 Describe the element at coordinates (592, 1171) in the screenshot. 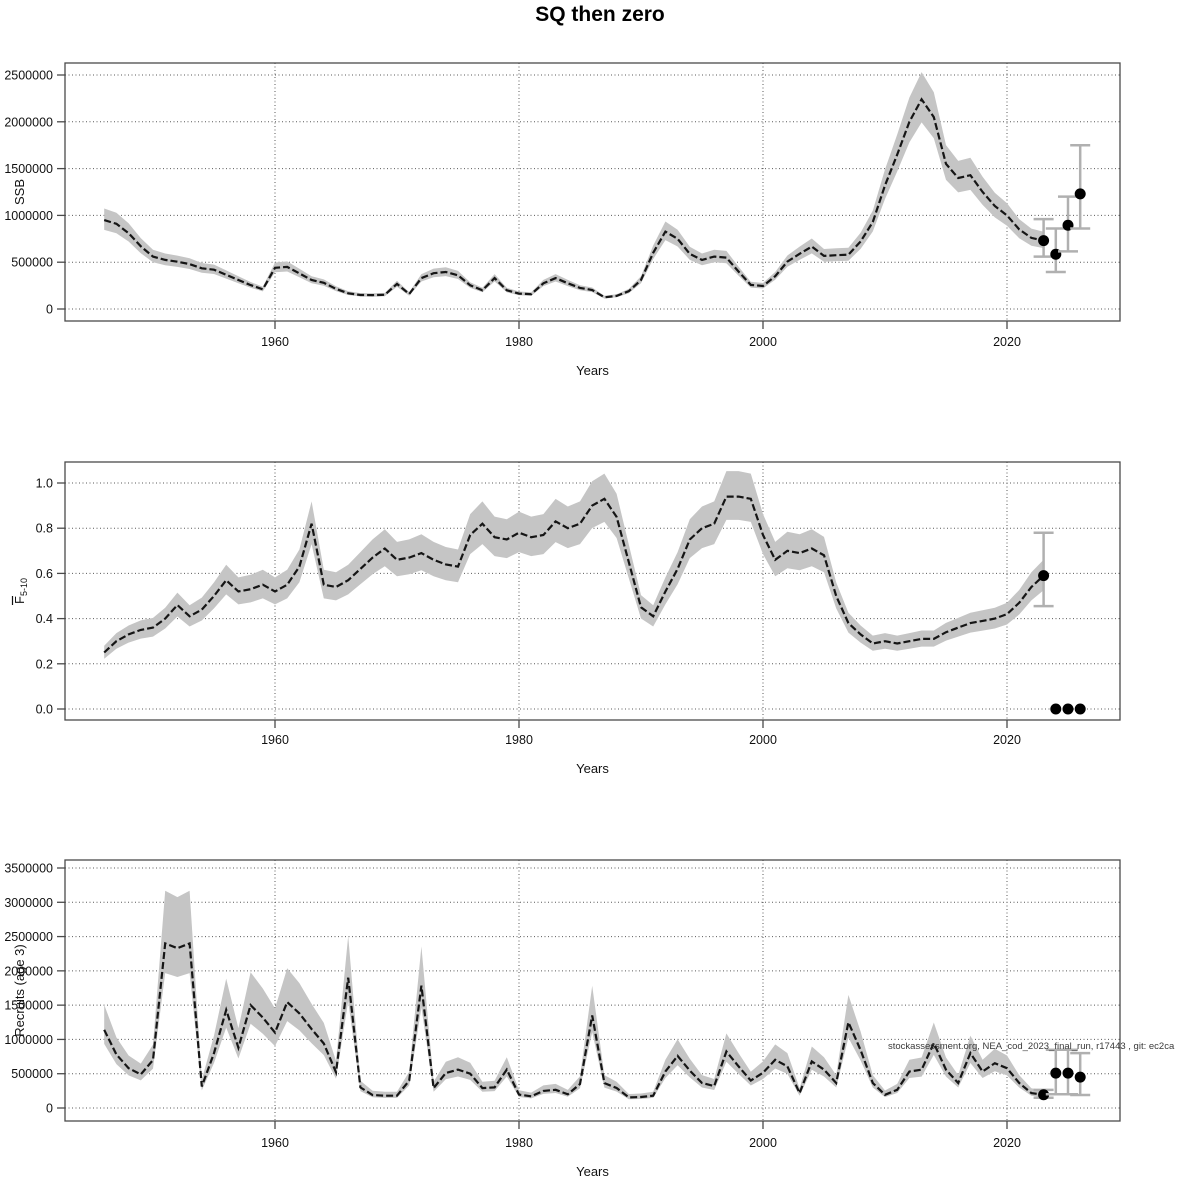

I see `recruits-x-label: Years` at that location.